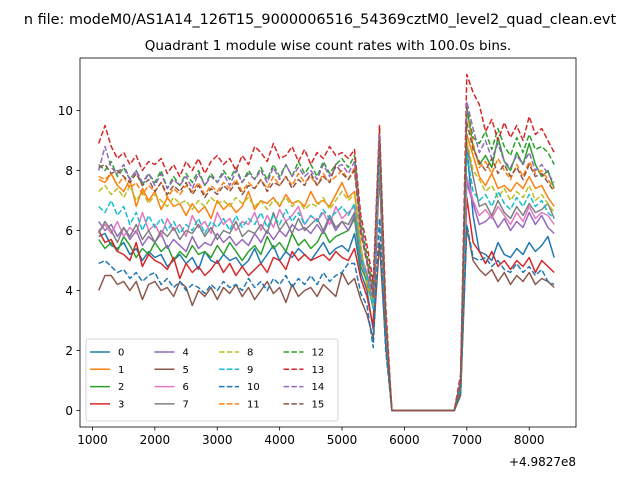  Describe the element at coordinates (69, 411) in the screenshot. I see `y-tick-label: 0` at that location.